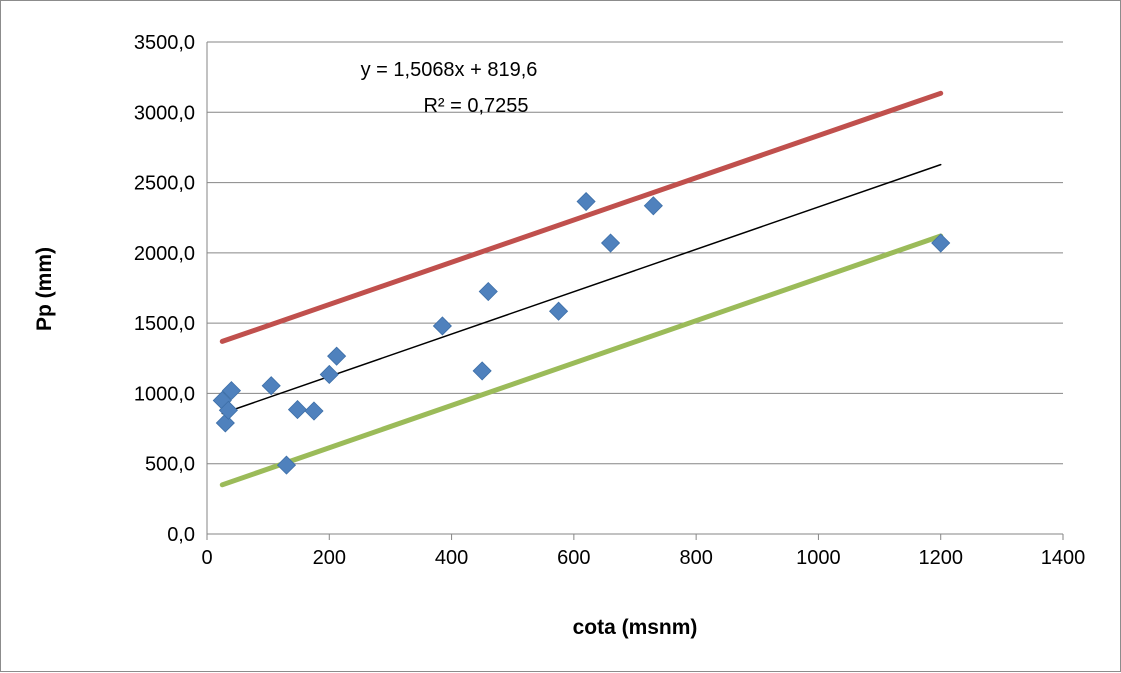  I want to click on y-tick-label: 500,0, so click(170, 465).